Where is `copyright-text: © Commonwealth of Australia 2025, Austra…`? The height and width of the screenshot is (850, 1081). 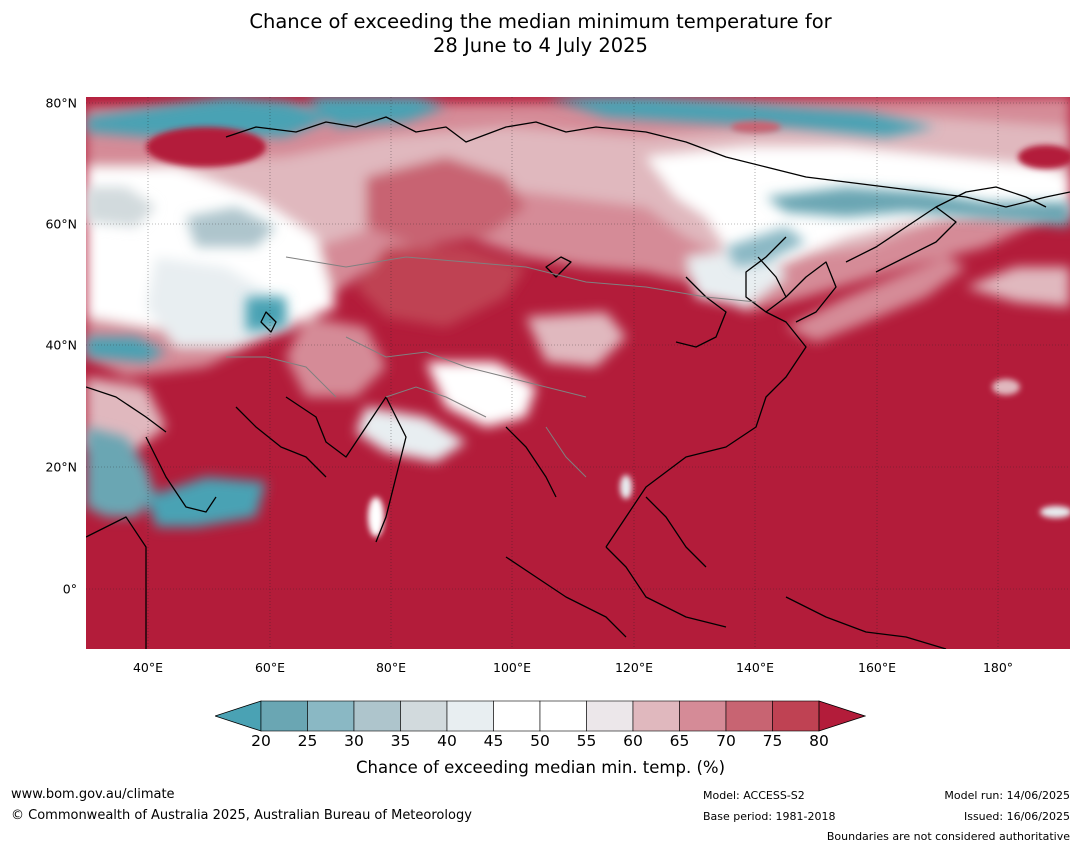 copyright-text: © Commonwealth of Australia 2025, Austra… is located at coordinates (241, 815).